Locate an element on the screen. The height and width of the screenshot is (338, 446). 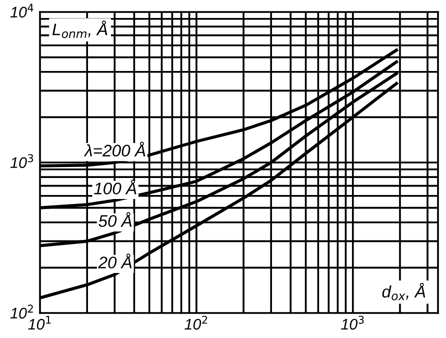
series-label: λ=200 Å is located at coordinates (115, 149).